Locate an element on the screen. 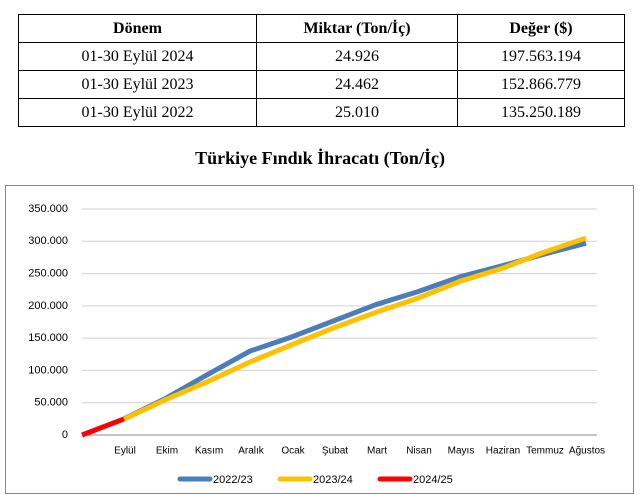 This screenshot has width=641, height=495. cell: 01-30 Eylül 2022 is located at coordinates (137, 112).